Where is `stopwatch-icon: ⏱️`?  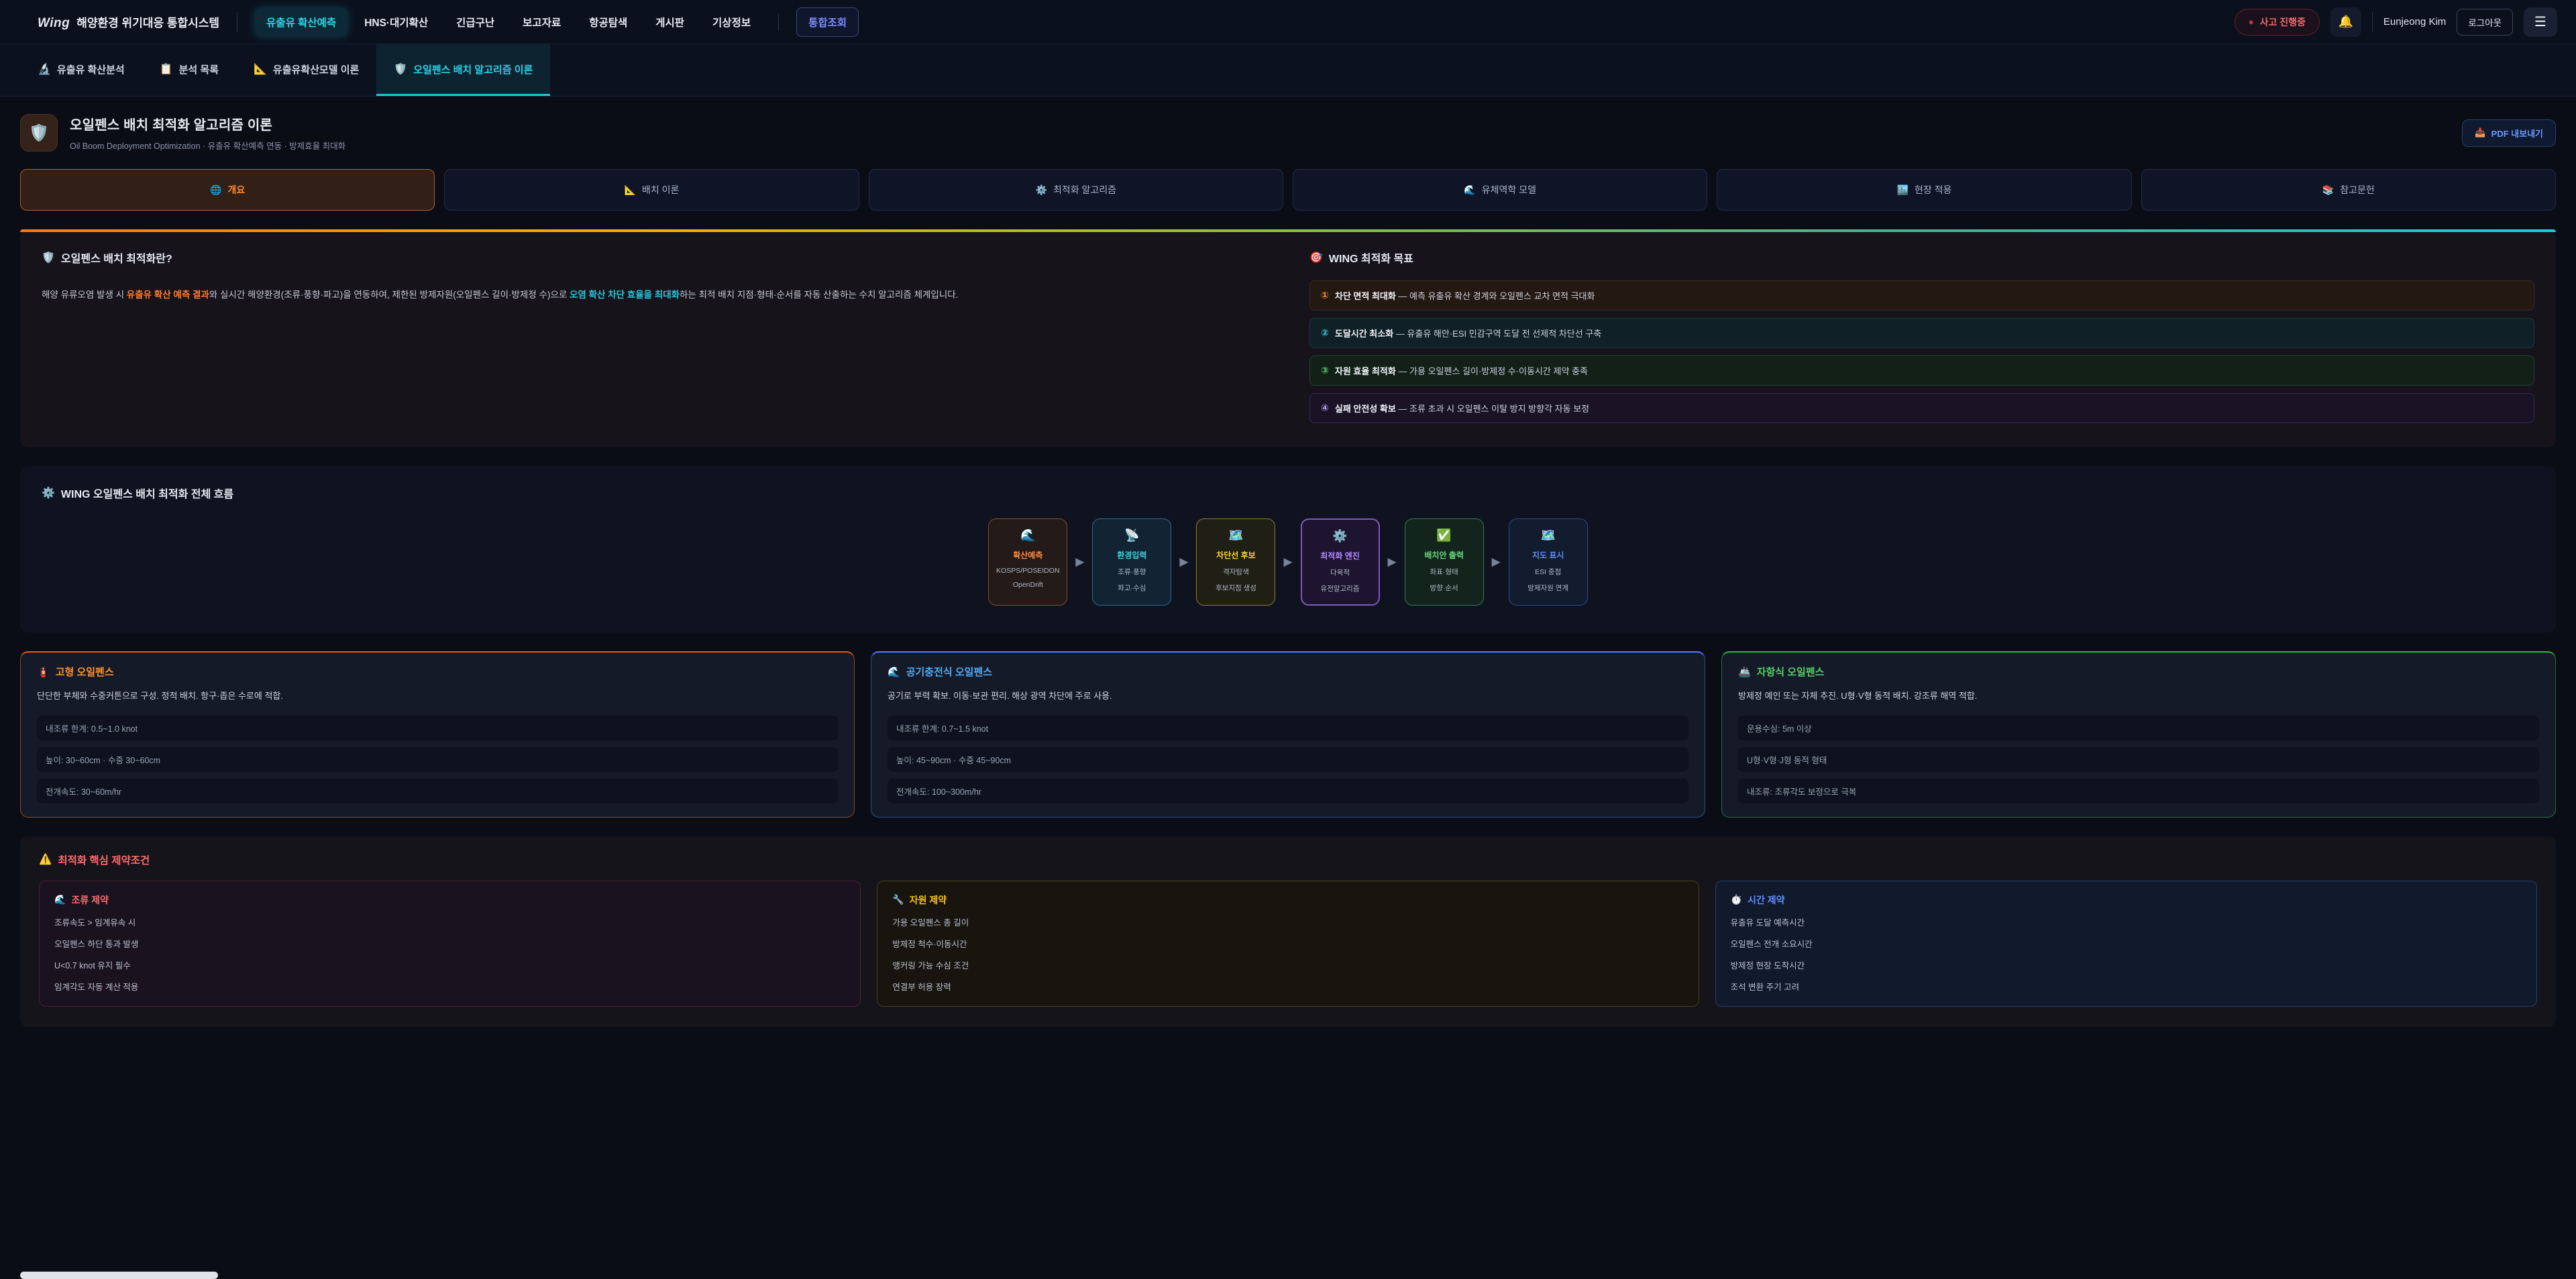 stopwatch-icon: ⏱️ is located at coordinates (1736, 900).